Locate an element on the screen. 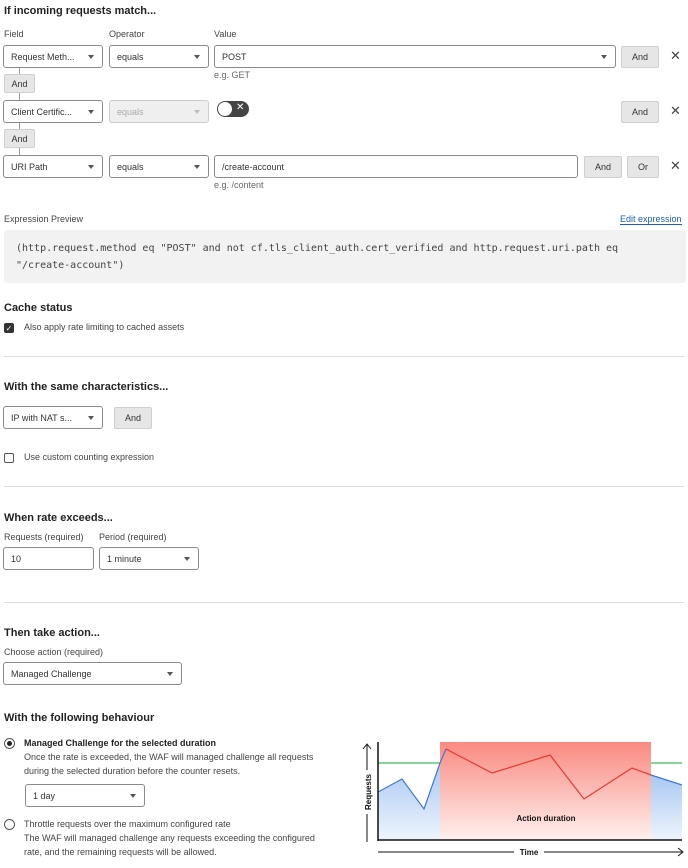  connector-and-1: And is located at coordinates (19, 83).